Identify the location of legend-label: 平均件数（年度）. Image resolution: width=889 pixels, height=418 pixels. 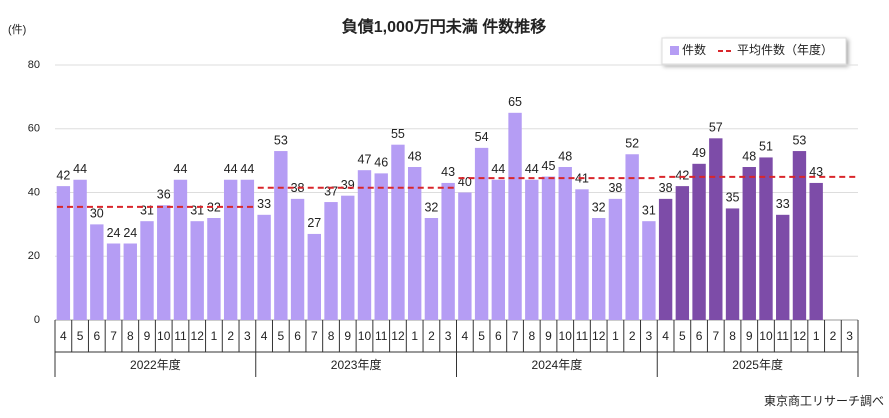
(785, 49).